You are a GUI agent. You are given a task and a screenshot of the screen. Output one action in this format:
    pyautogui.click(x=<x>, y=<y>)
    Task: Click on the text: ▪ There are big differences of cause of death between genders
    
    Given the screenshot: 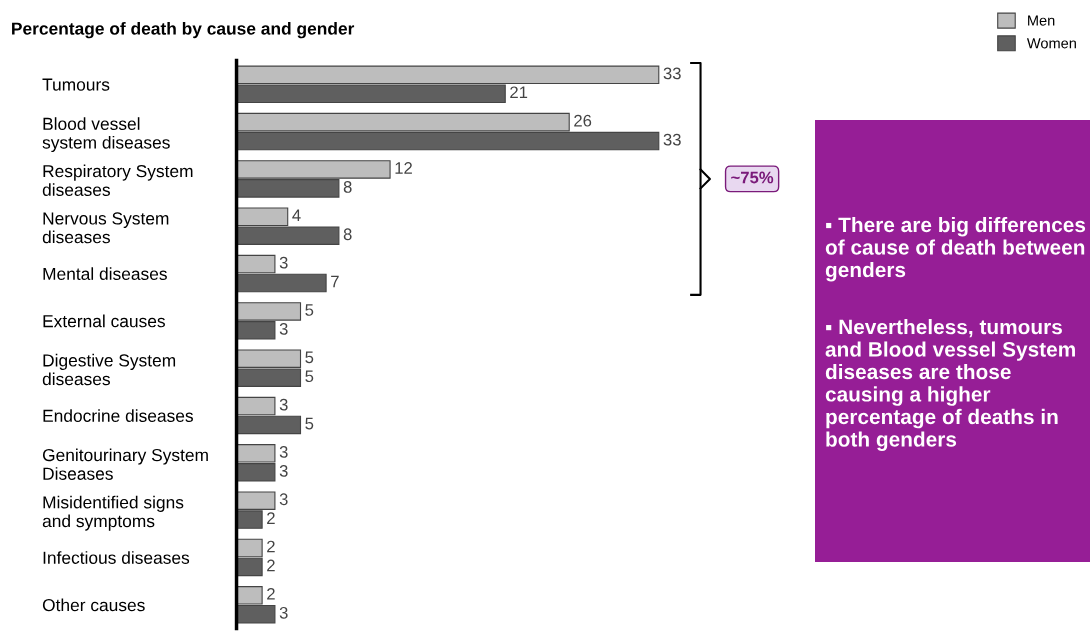 What is the action you would take?
    pyautogui.click(x=955, y=249)
    